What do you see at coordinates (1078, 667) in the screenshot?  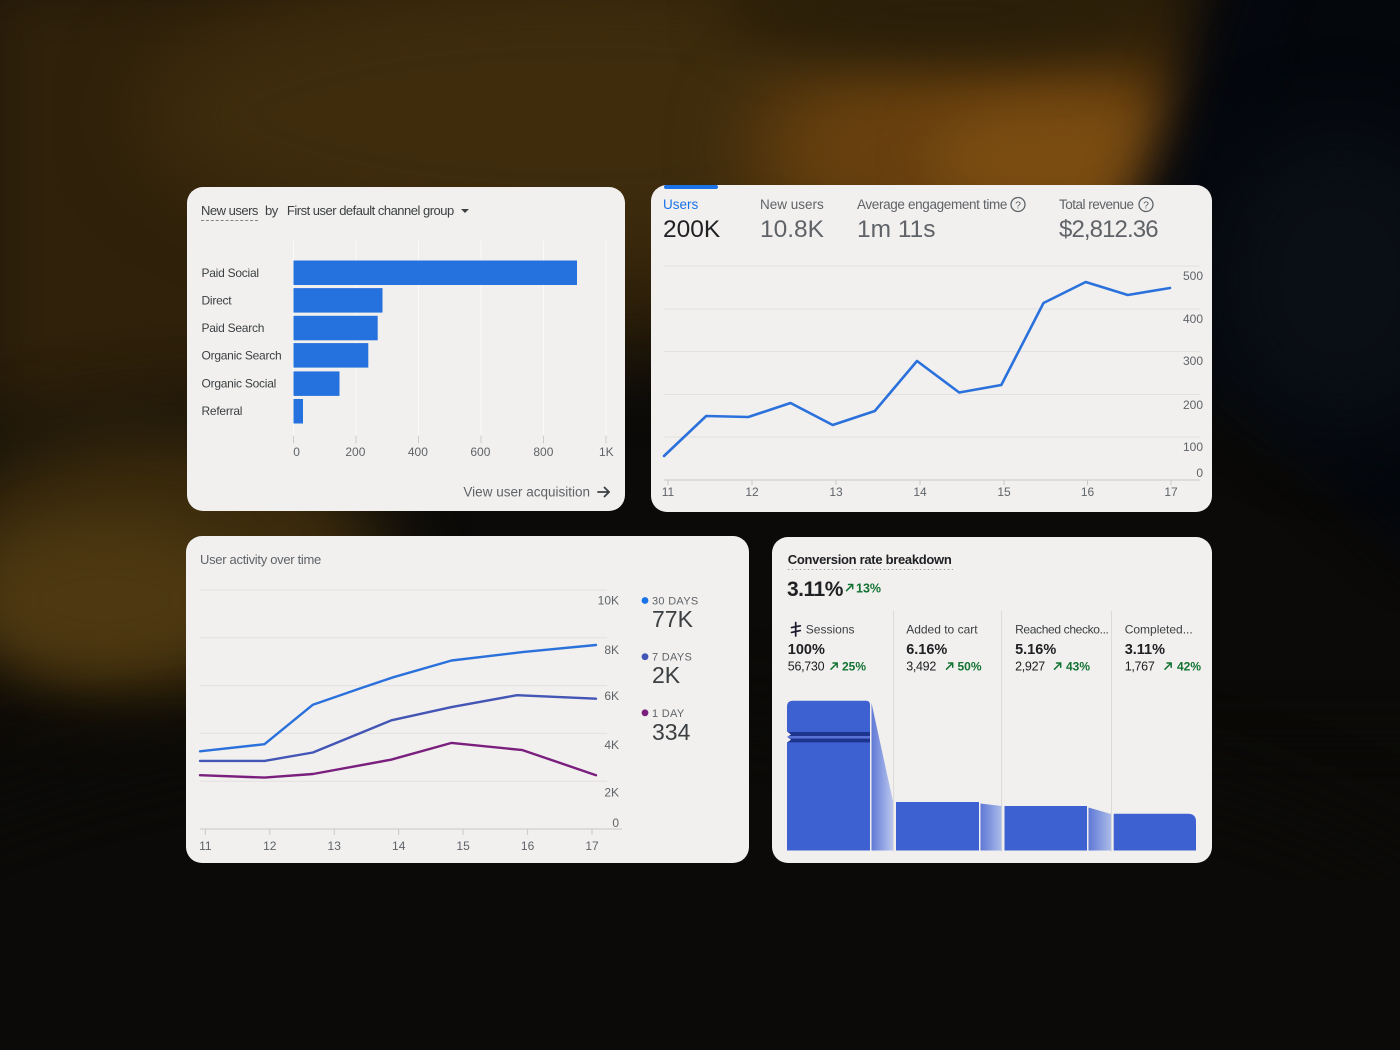 I see `svg-text: 43%` at bounding box center [1078, 667].